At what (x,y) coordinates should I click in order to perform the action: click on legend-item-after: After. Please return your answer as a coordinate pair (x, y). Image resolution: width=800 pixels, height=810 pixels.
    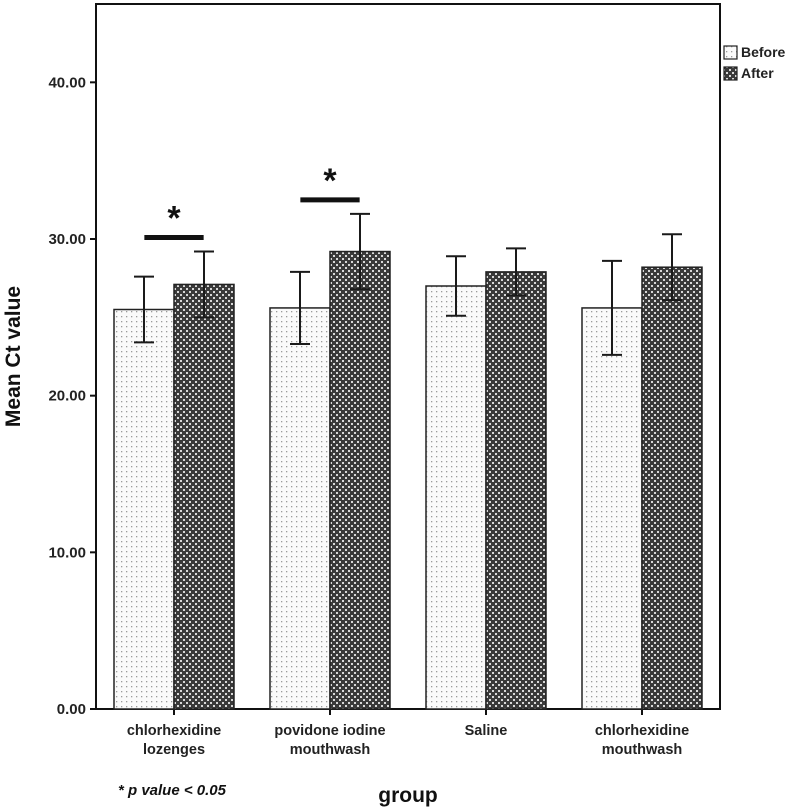
    Looking at the image, I should click on (748, 73).